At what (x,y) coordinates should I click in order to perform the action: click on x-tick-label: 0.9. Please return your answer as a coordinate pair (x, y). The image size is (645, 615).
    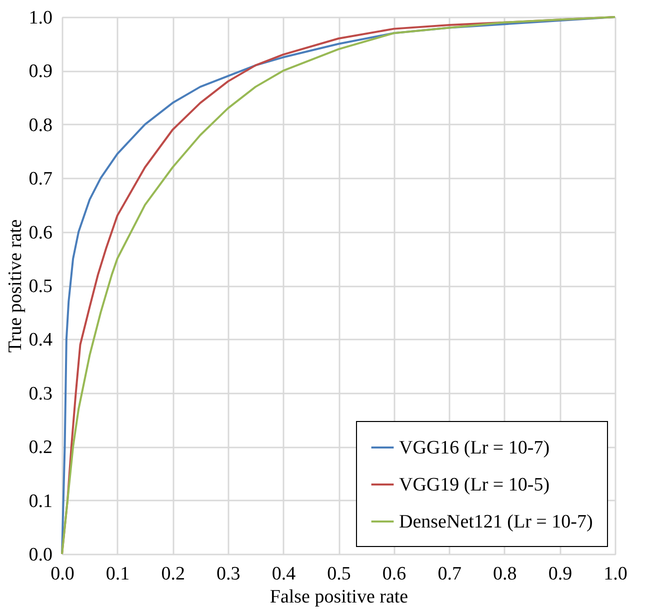
    Looking at the image, I should click on (560, 574).